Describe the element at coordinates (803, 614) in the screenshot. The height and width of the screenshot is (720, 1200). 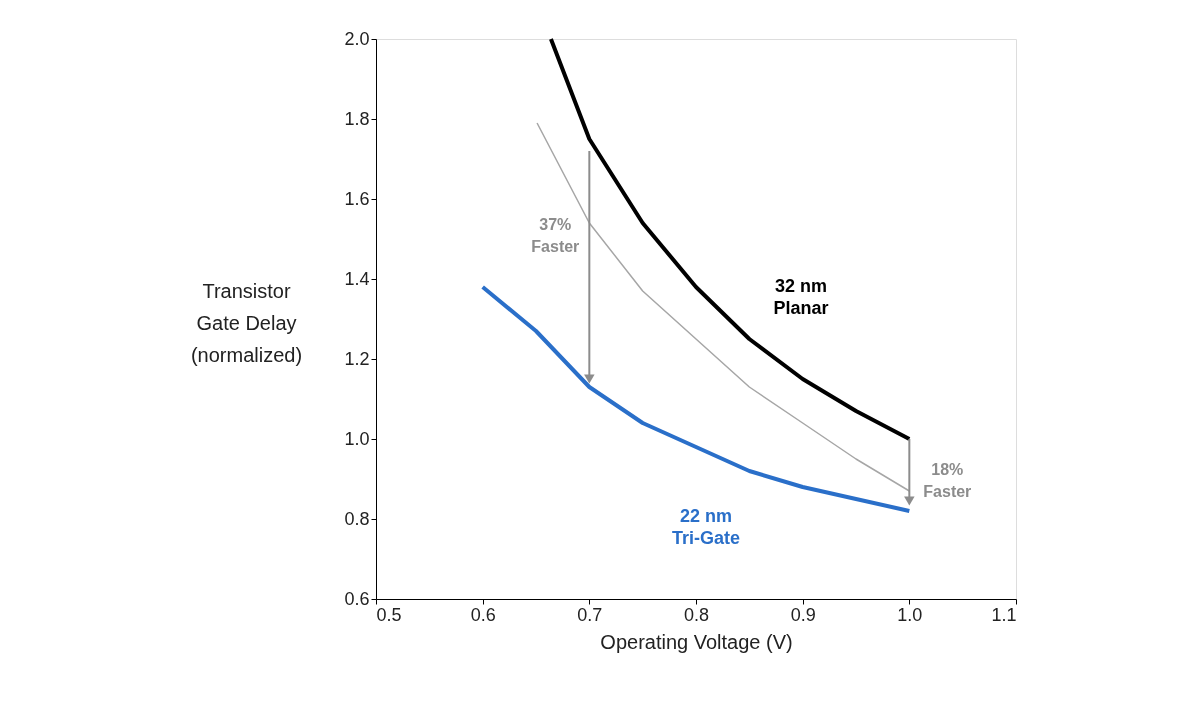
I see `x-tick-label: 0.9` at that location.